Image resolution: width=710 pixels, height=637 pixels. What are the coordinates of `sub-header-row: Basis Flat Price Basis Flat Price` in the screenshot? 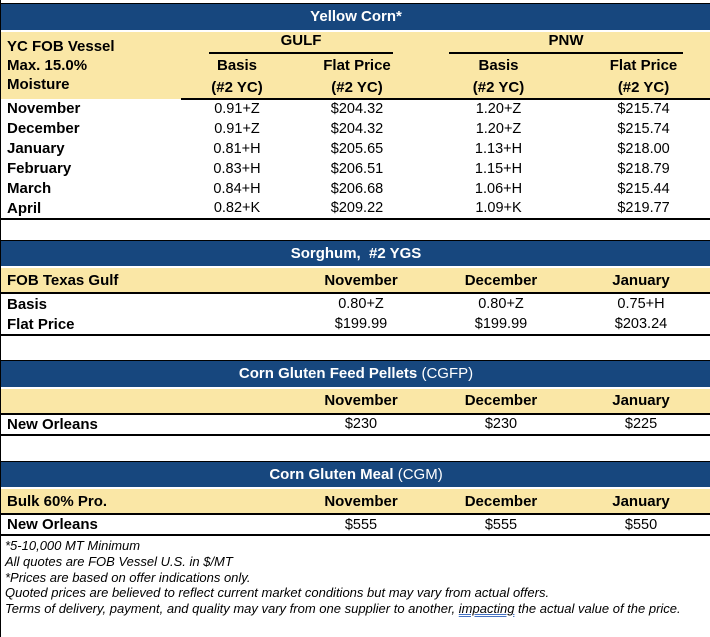 It's located at (355, 65).